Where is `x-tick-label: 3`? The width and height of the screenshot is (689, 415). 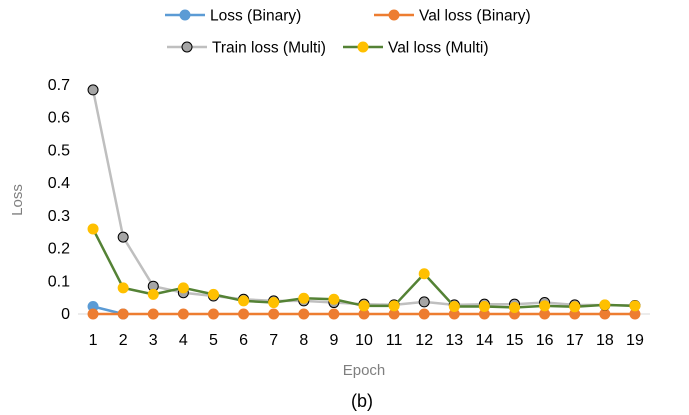 x-tick-label: 3 is located at coordinates (153, 340).